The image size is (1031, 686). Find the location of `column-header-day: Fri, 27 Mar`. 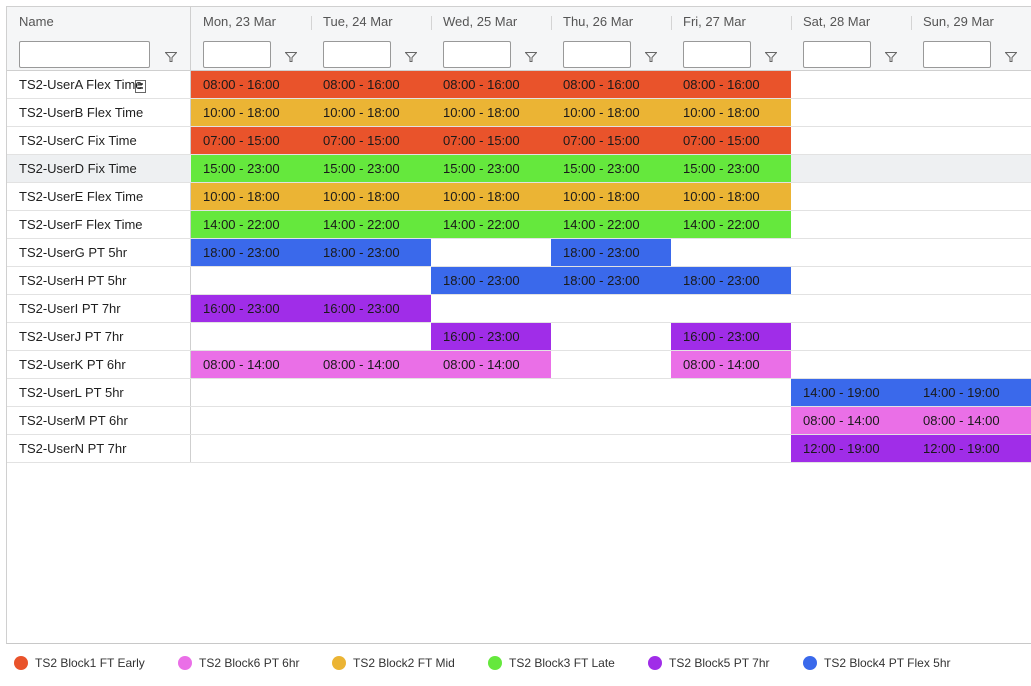

column-header-day: Fri, 27 Mar is located at coordinates (714, 21).